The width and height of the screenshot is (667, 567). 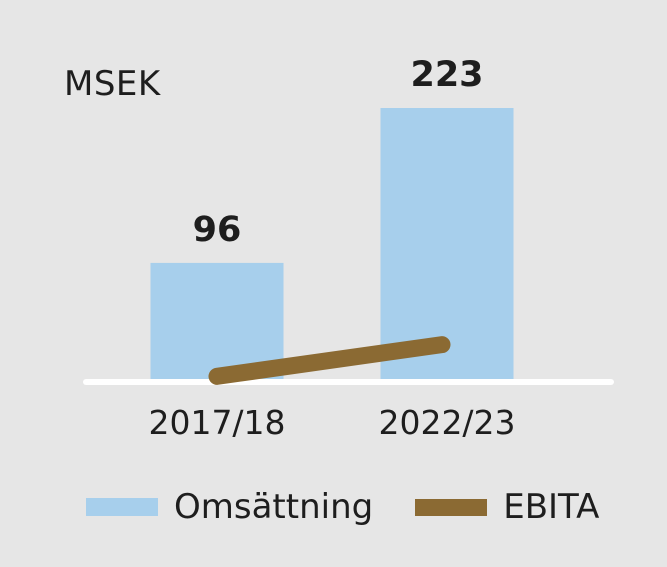 What do you see at coordinates (446, 75) in the screenshot?
I see `bar-value-label: 223` at bounding box center [446, 75].